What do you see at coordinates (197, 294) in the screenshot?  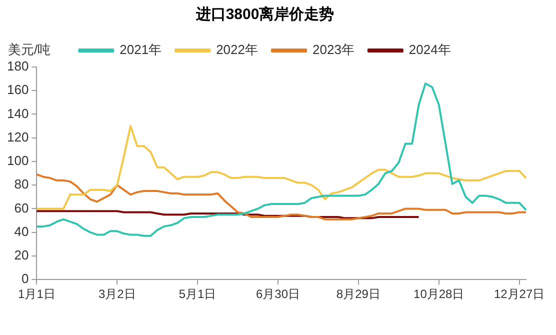 I see `x-tick-label: 5月1日` at bounding box center [197, 294].